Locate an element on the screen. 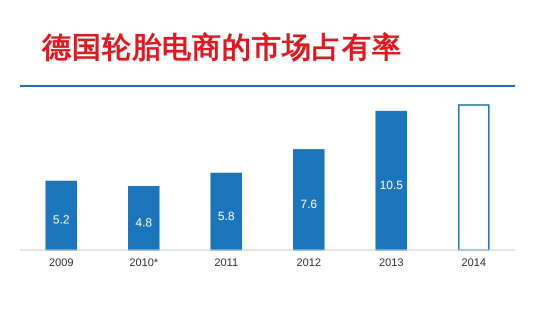 The height and width of the screenshot is (324, 533). data-label: 5.8 is located at coordinates (226, 215).